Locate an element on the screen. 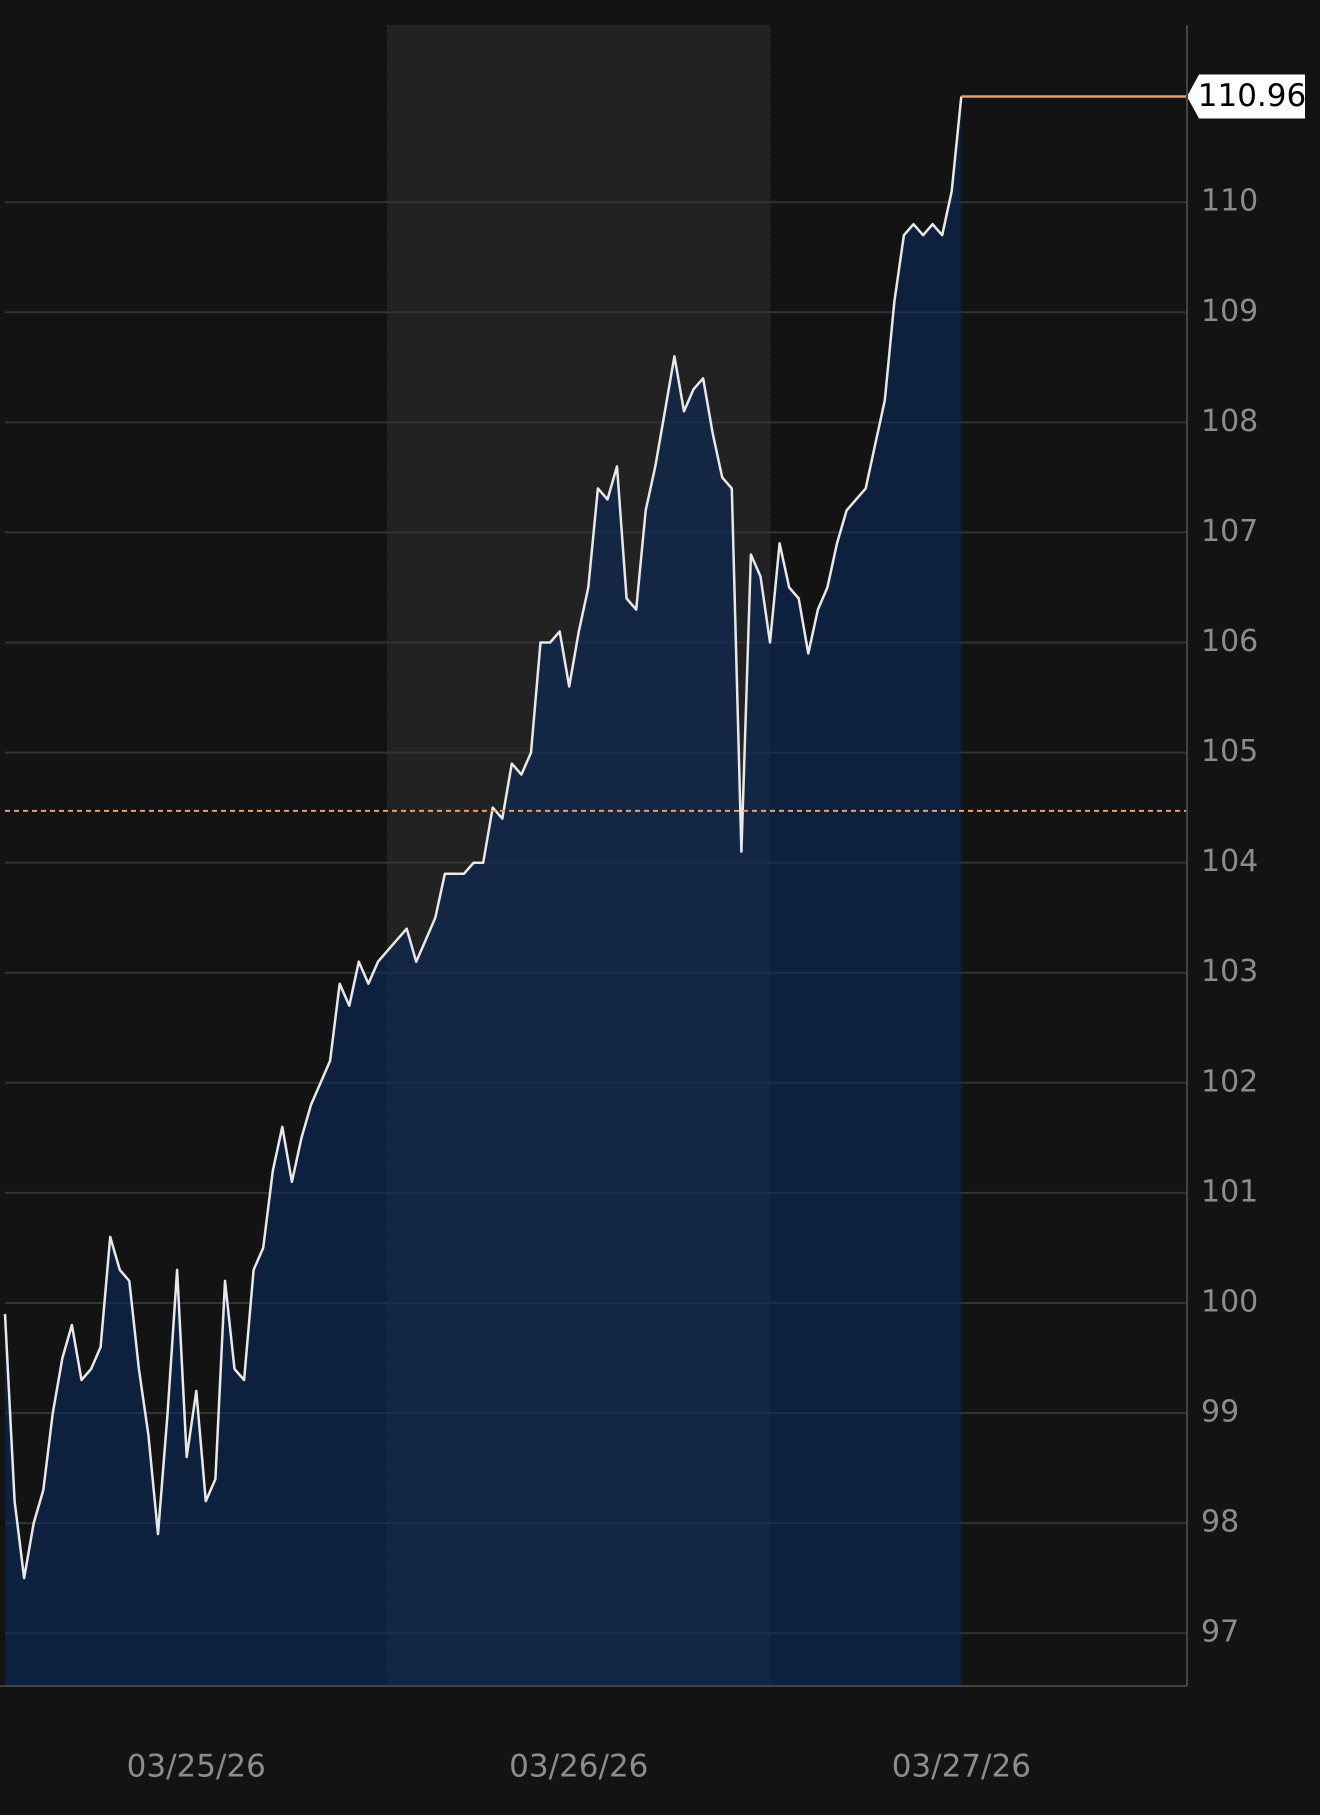 This screenshot has width=1320, height=1815. last-value-label: 110.96 is located at coordinates (1252, 96).